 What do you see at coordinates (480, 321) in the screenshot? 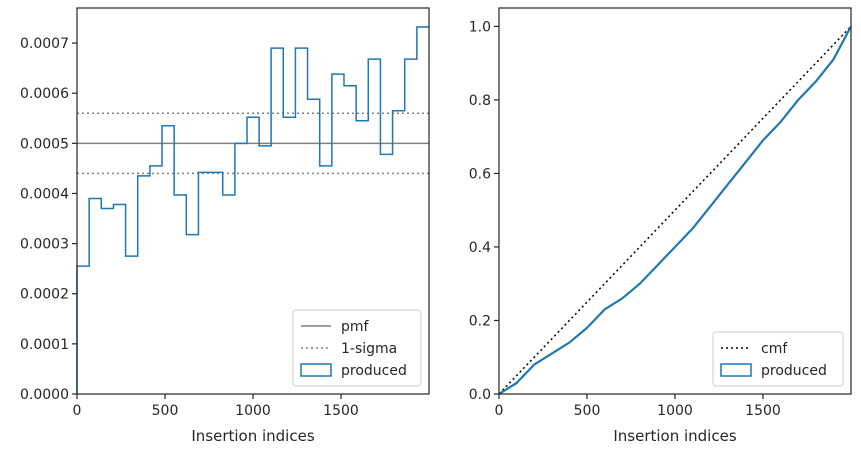
I see `y-tick-label: 0.2` at bounding box center [480, 321].